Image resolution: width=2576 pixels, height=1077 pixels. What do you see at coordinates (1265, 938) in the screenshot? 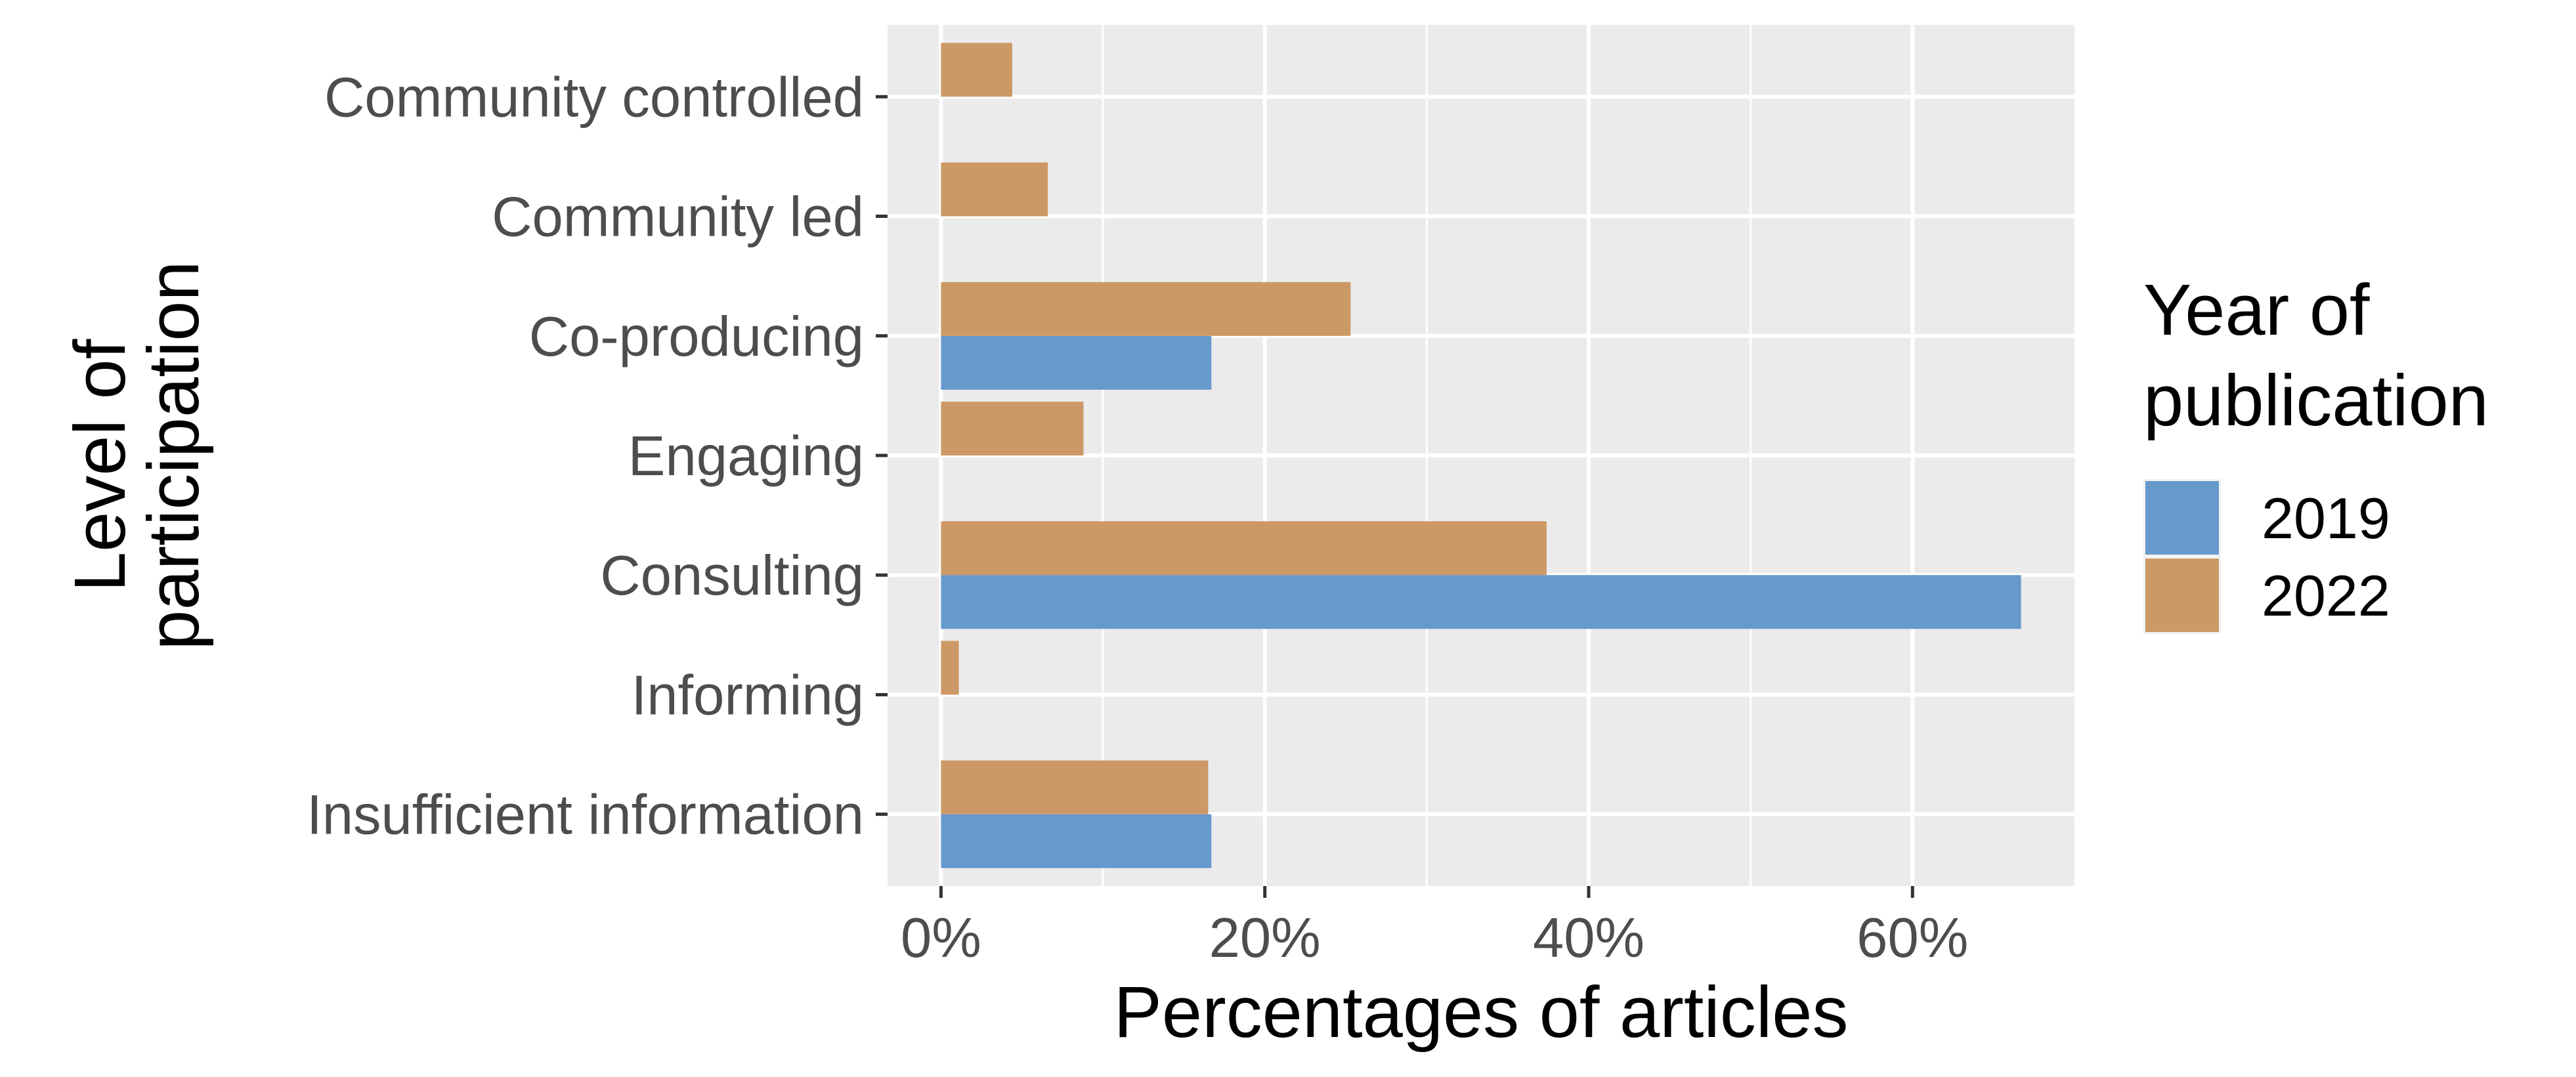
I see `x-tick-label: 20%` at bounding box center [1265, 938].